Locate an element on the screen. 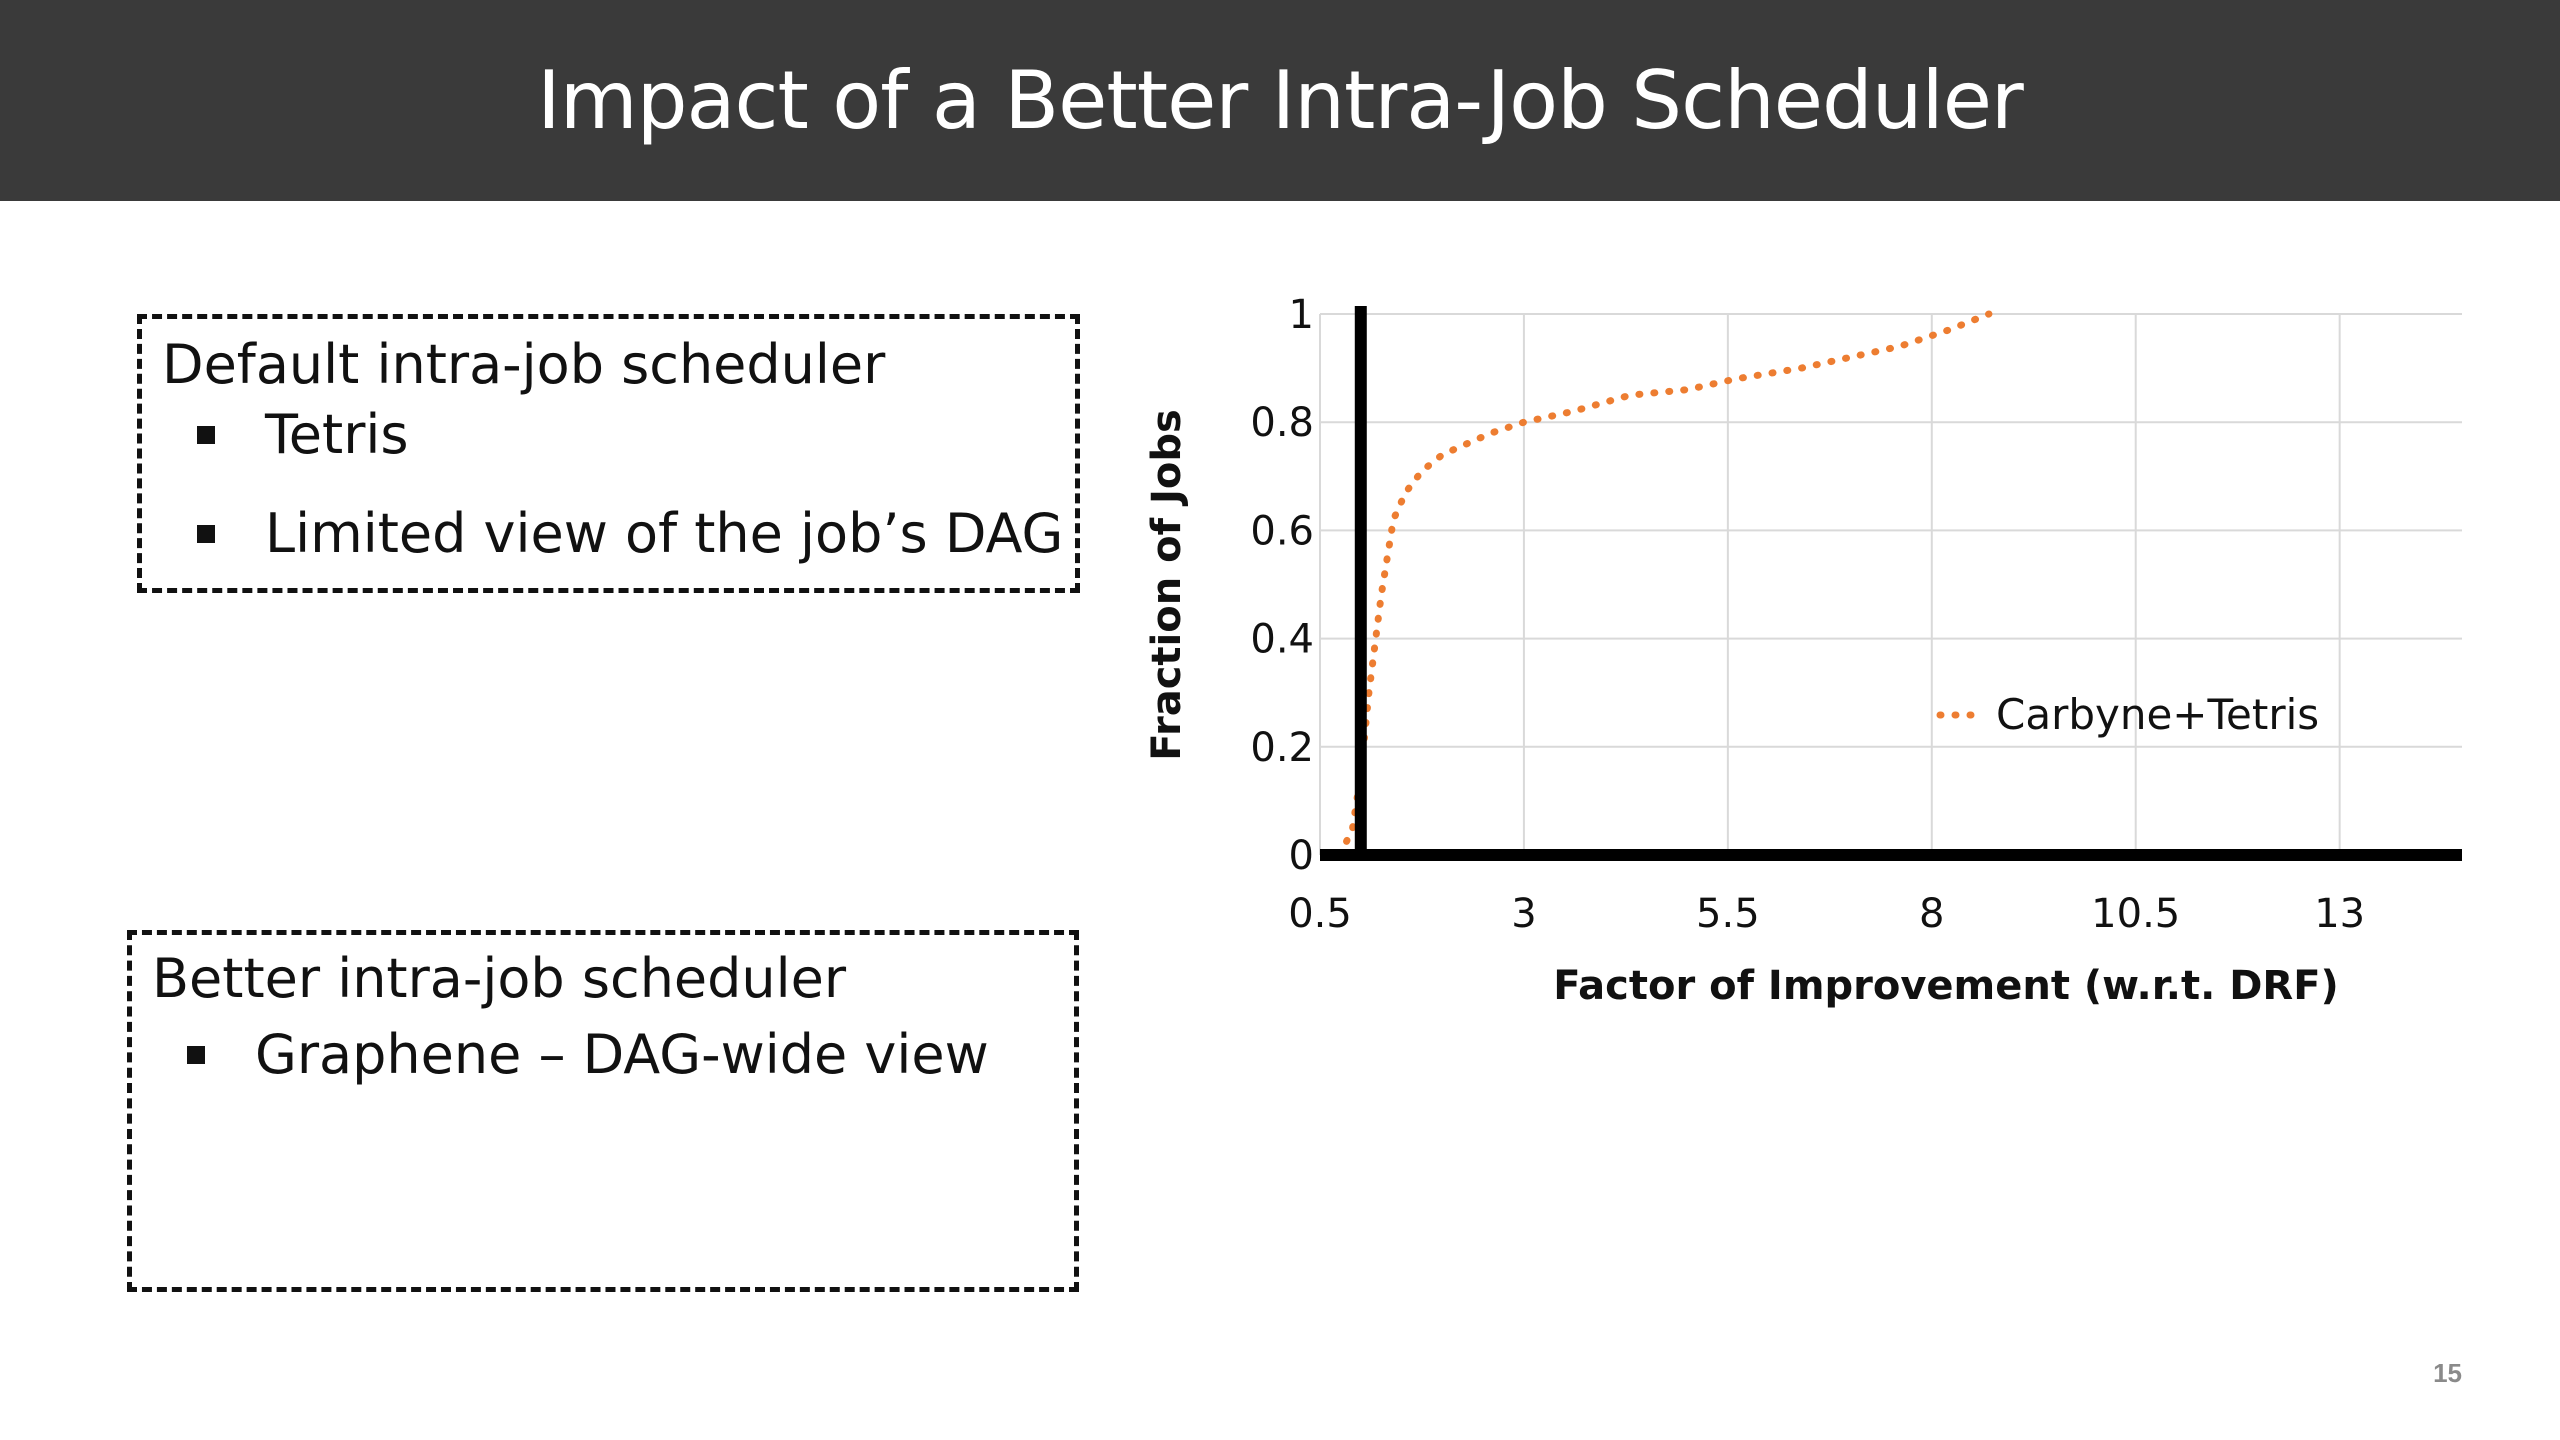  bullet-text: Graphene – DAG-wide view is located at coordinates (622, 1054).